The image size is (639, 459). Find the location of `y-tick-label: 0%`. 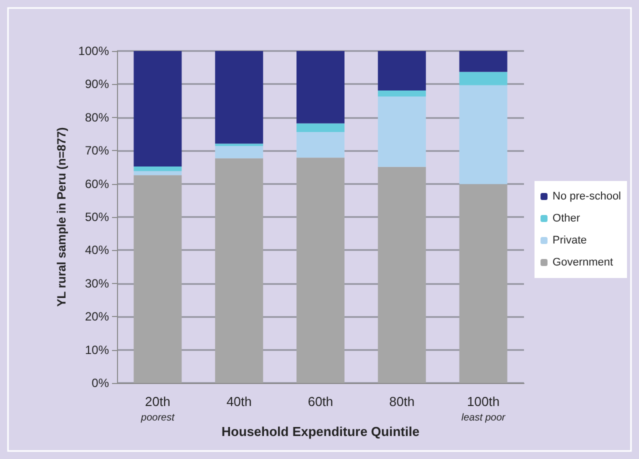

y-tick-label: 0% is located at coordinates (101, 383).